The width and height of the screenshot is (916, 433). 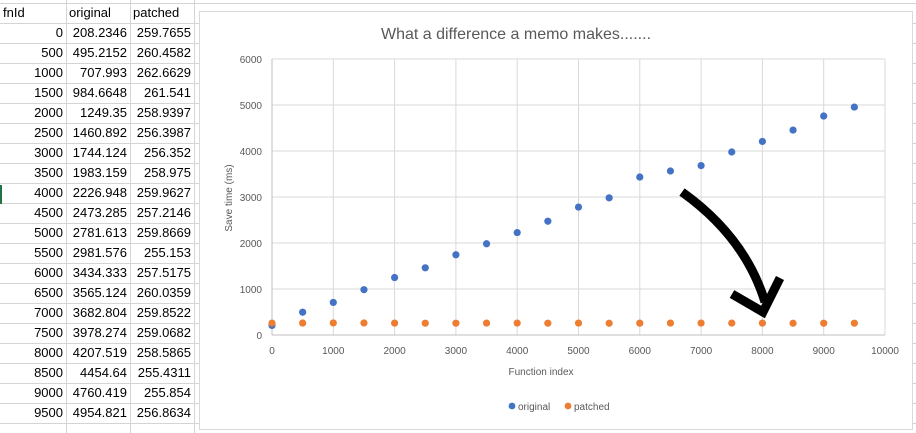 What do you see at coordinates (48, 252) in the screenshot?
I see `sheet-cell: 5500` at bounding box center [48, 252].